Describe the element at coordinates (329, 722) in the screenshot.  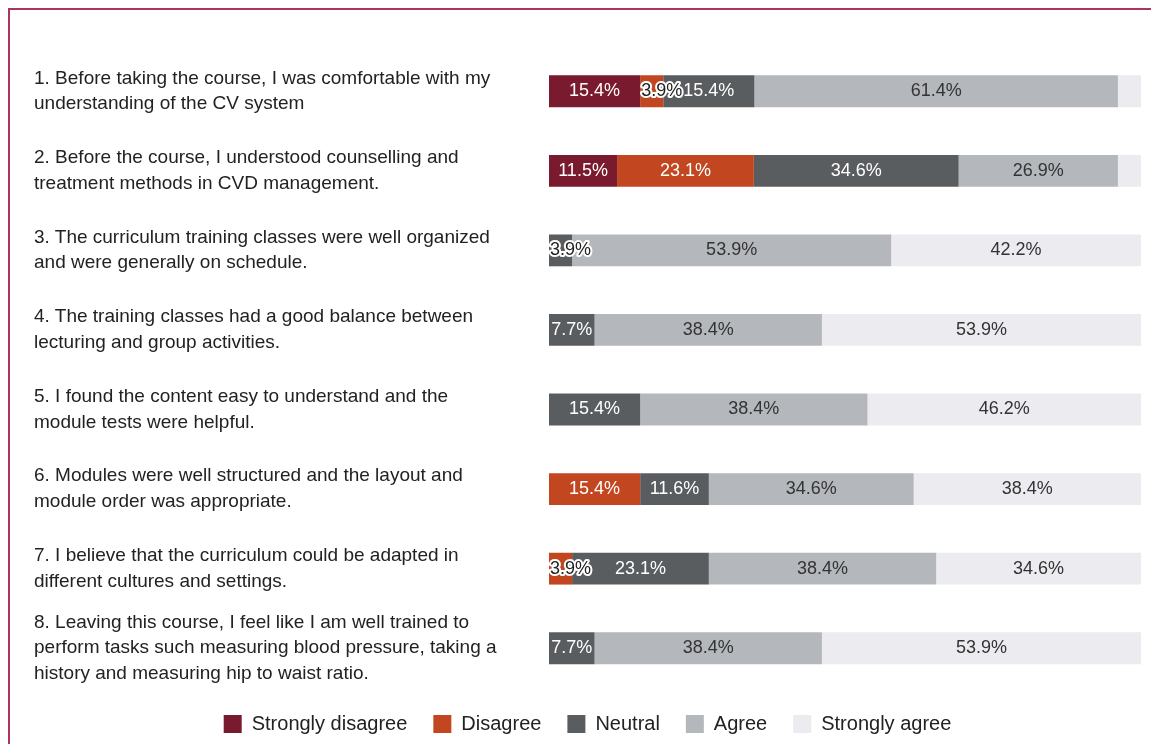
I see `legend-label: Strongly disagree` at that location.